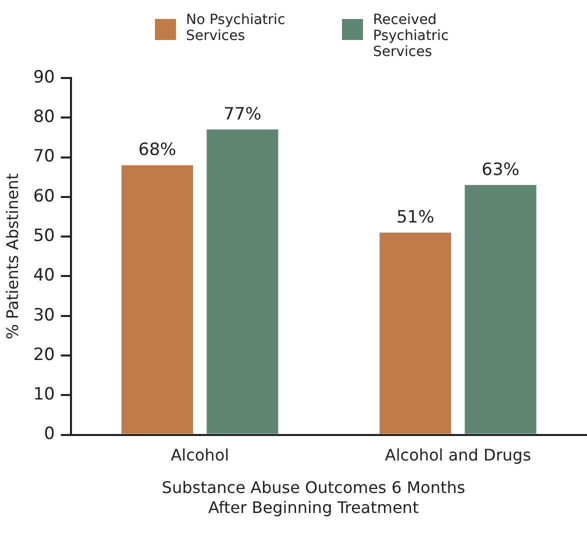 The image size is (587, 537). What do you see at coordinates (44, 315) in the screenshot?
I see `y-tick-label: 30` at bounding box center [44, 315].